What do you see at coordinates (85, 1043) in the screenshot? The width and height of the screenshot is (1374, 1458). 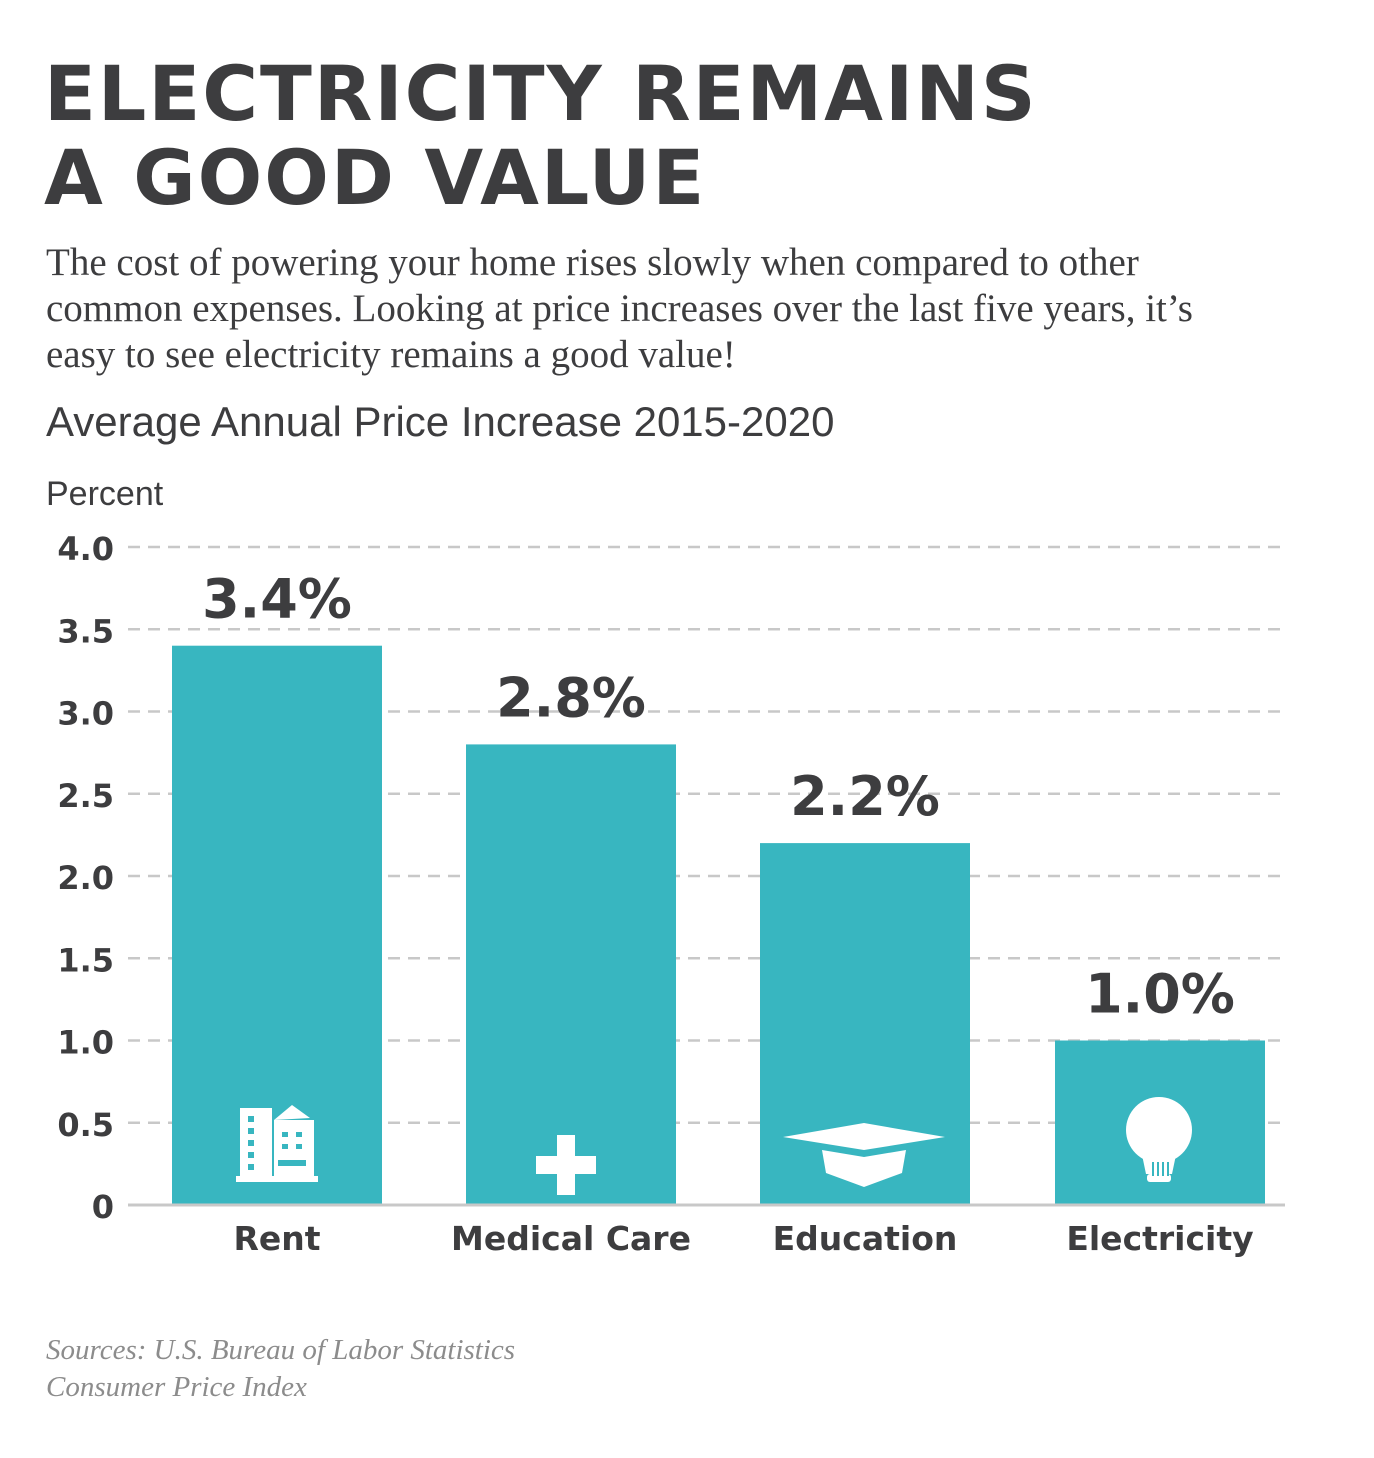 I see `y-tick-label: 1.0` at bounding box center [85, 1043].